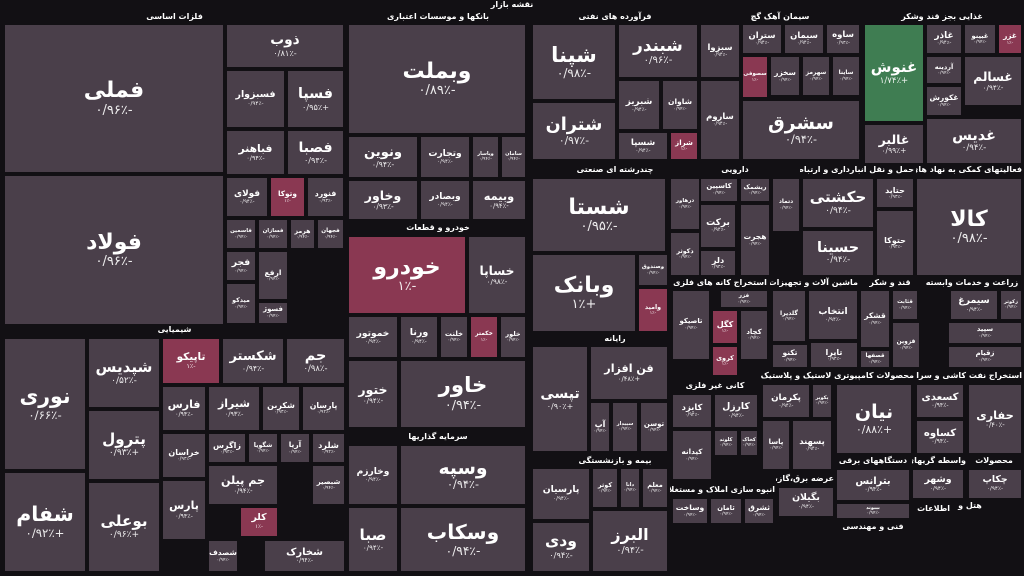 Image resolution: width=1024 pixels, height=576 pixels. I want to click on stock-tile: سصوفی -۱٪, so click(755, 77).